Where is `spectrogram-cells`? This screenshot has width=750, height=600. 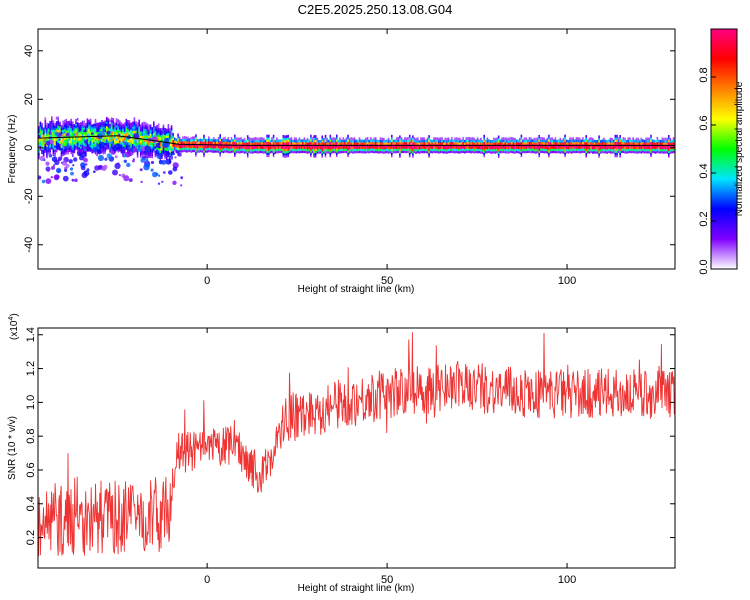 spectrogram-cells is located at coordinates (356, 151).